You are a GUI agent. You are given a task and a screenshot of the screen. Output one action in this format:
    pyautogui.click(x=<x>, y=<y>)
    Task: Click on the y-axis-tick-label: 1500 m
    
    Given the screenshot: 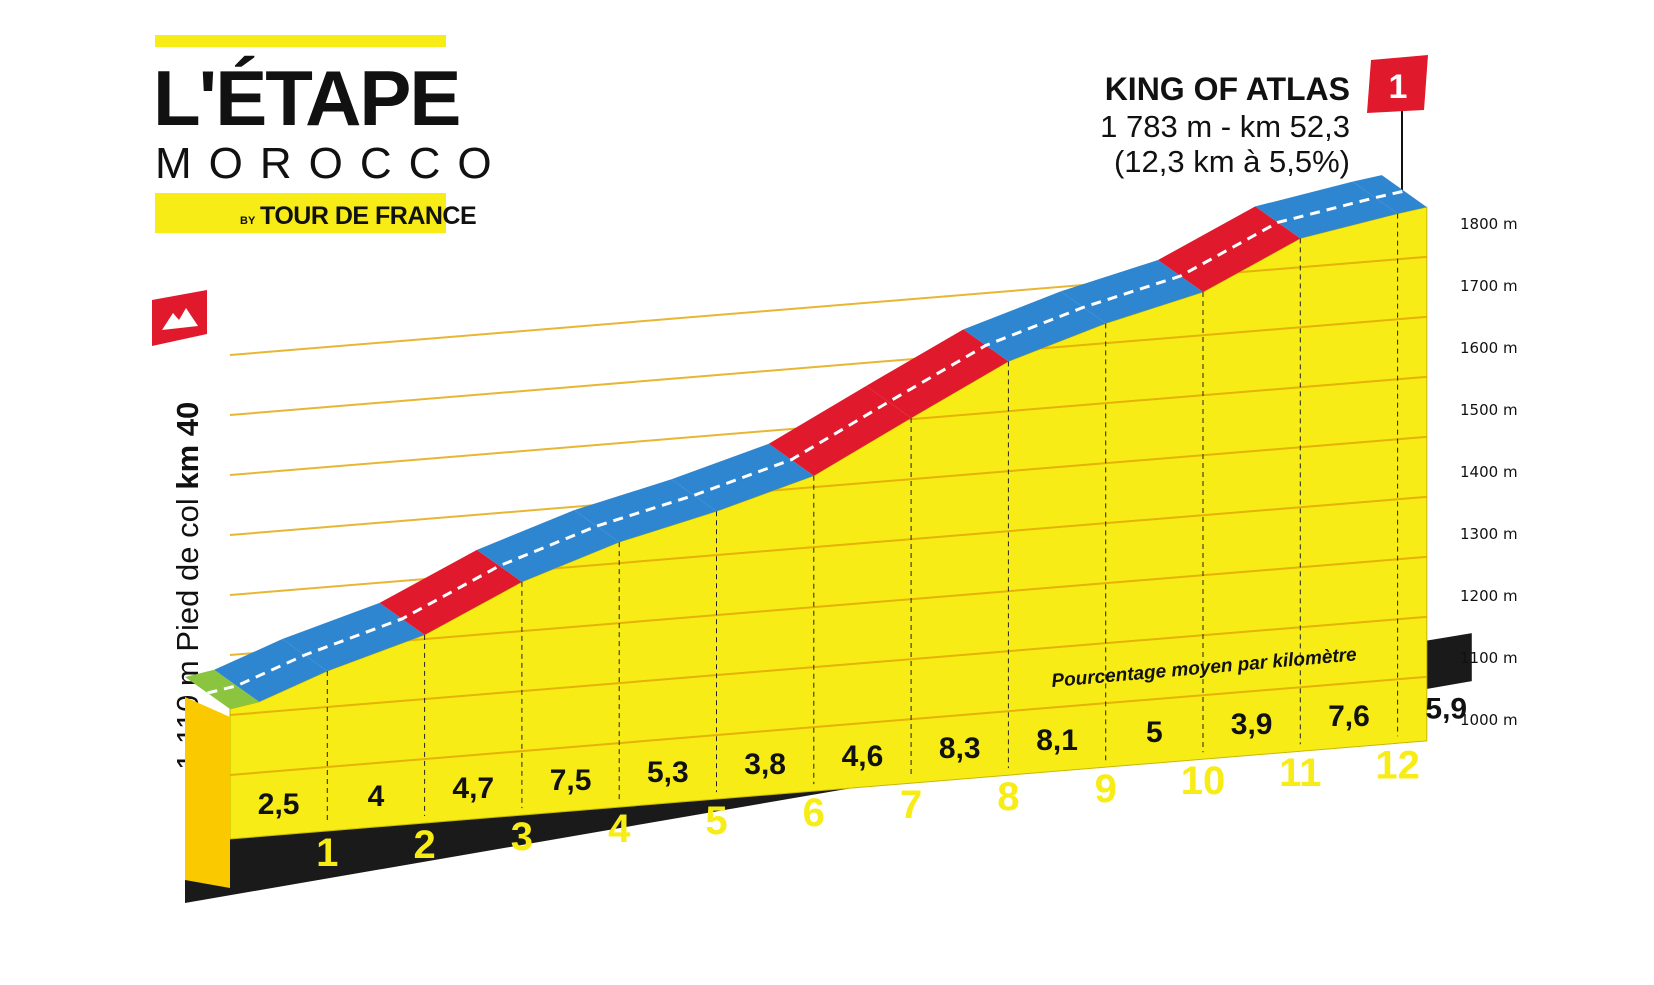 What is the action you would take?
    pyautogui.click(x=1489, y=410)
    